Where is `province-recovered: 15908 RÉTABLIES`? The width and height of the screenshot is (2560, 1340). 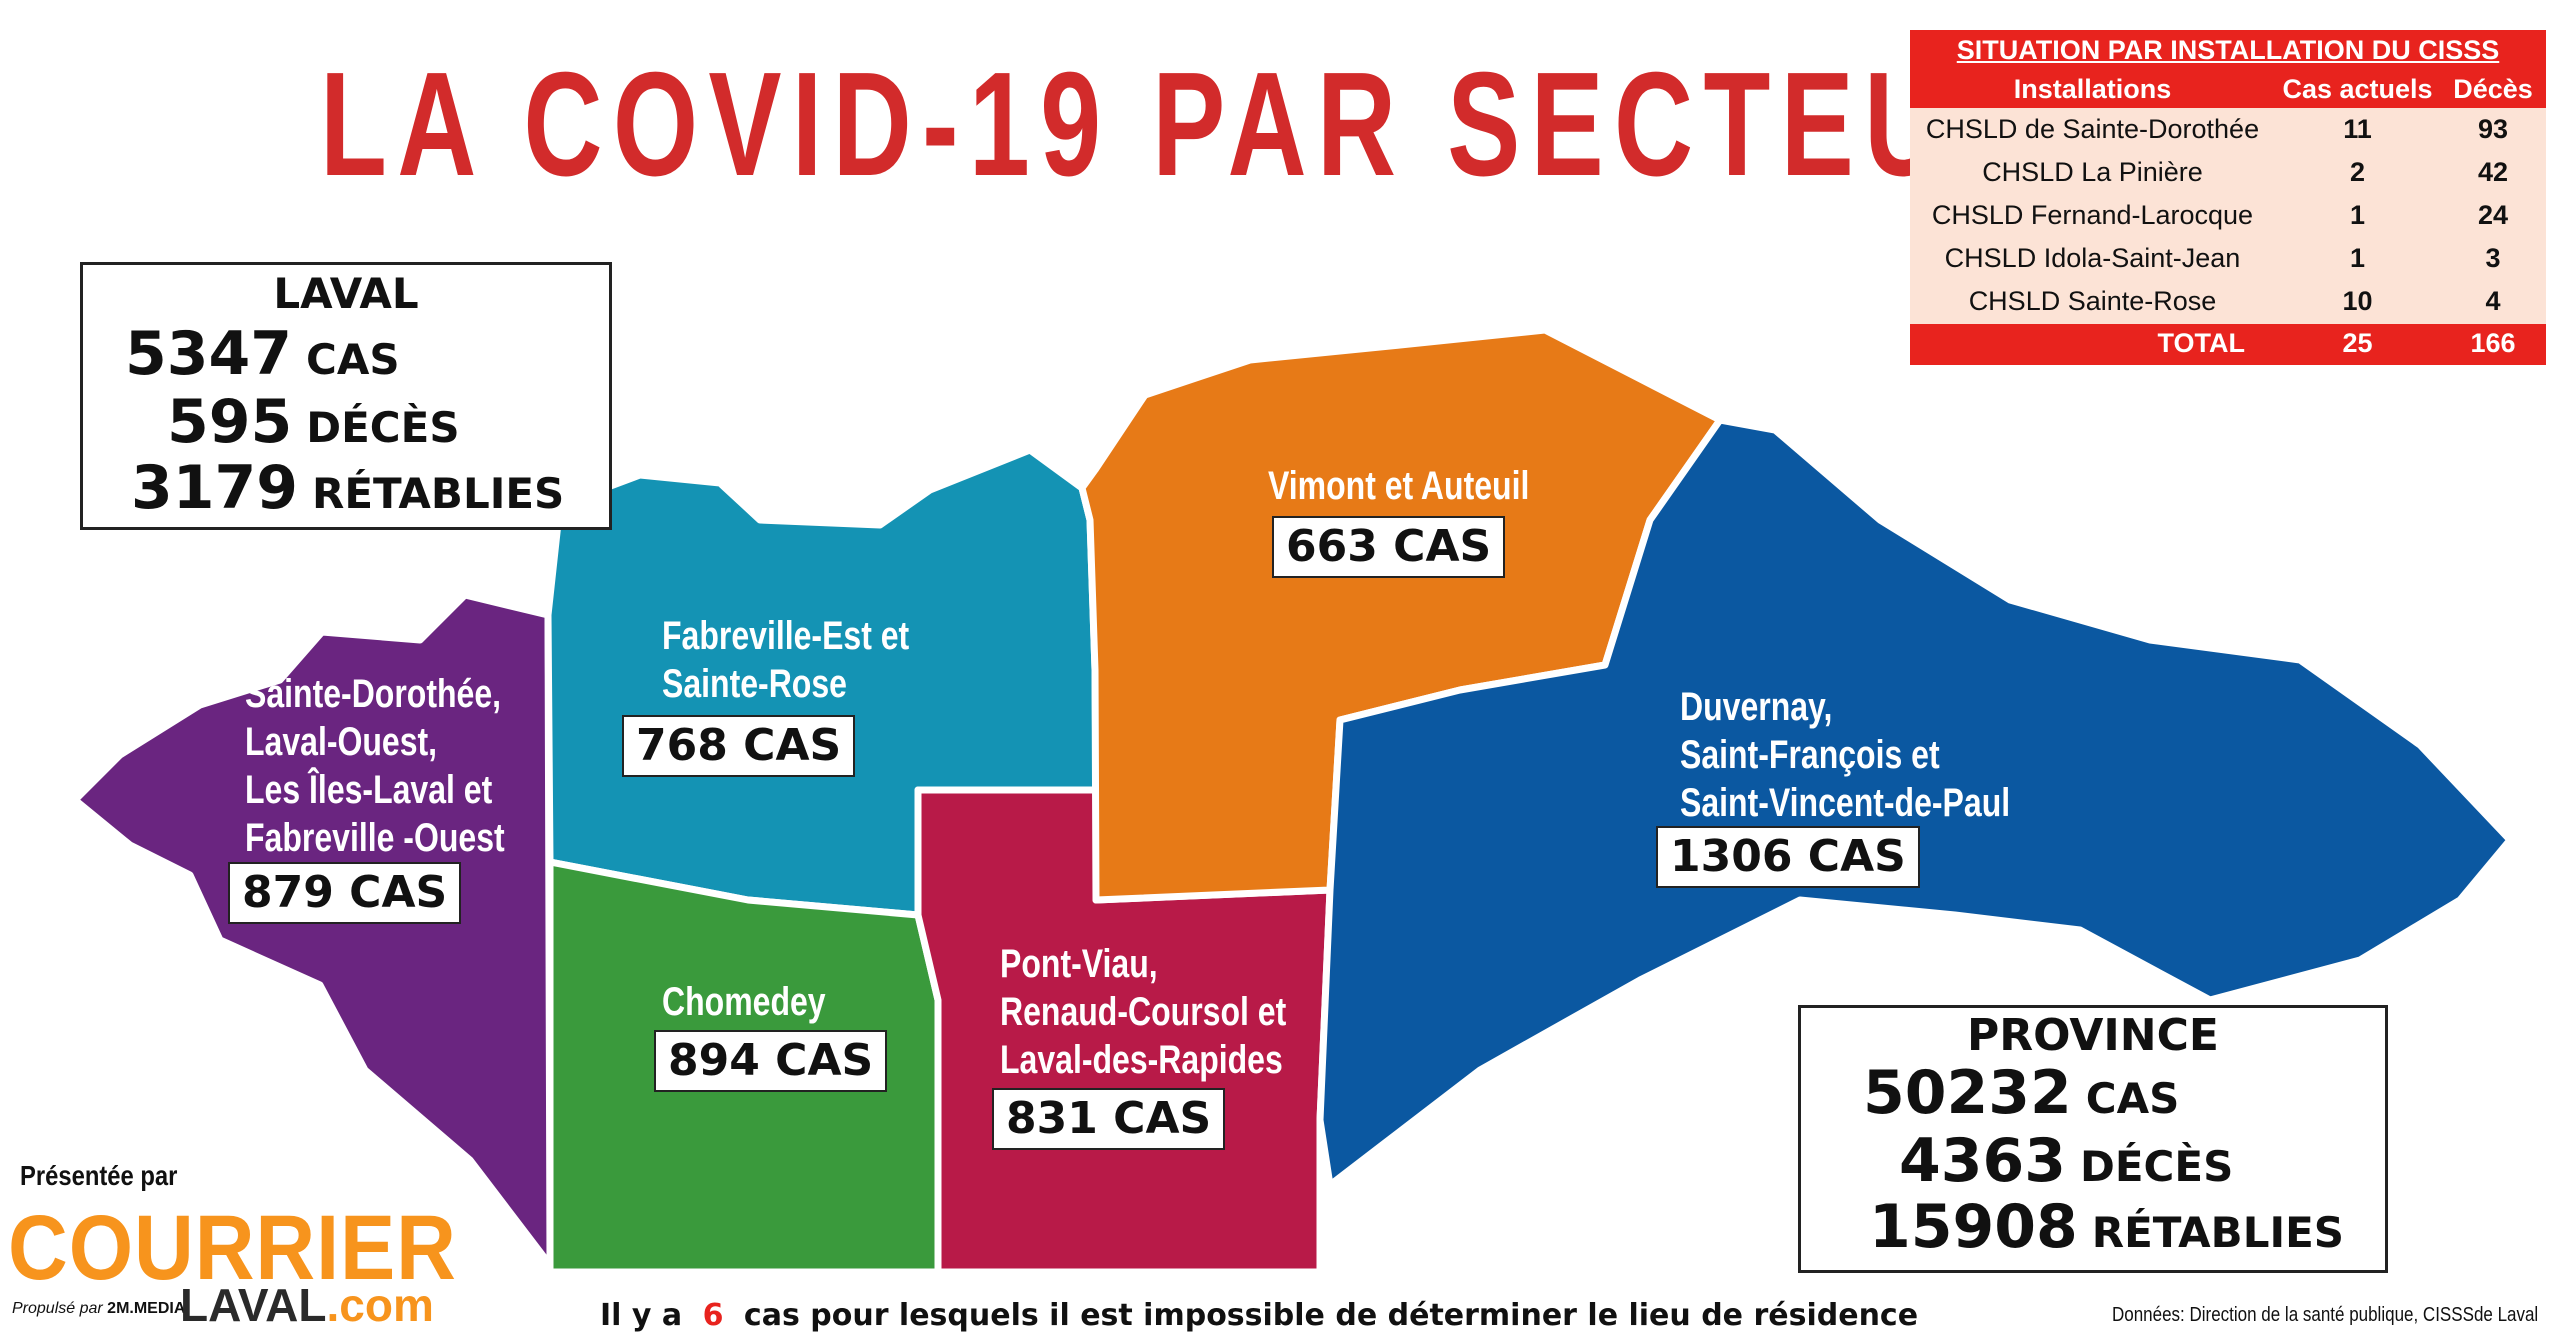
province-recovered: 15908 RÉTABLIES is located at coordinates (2106, 1227).